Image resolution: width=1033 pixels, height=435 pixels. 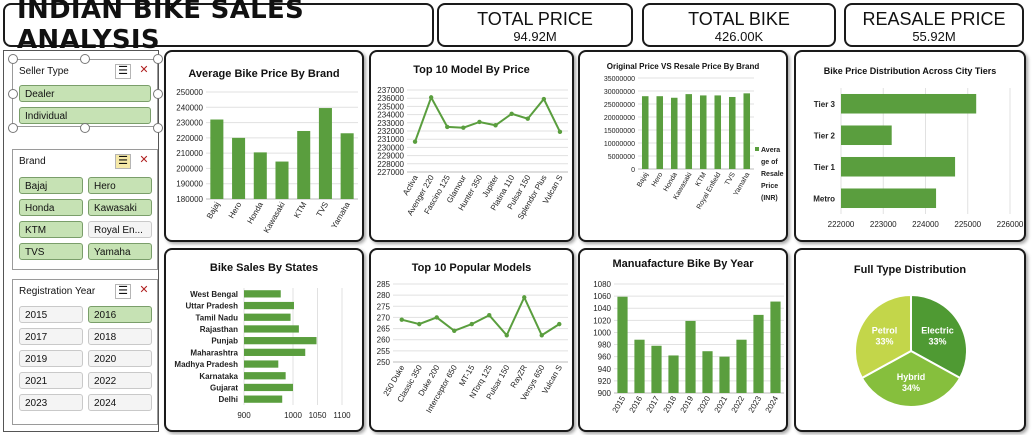 What do you see at coordinates (51, 207) in the screenshot?
I see `slicer-item: Honda` at bounding box center [51, 207].